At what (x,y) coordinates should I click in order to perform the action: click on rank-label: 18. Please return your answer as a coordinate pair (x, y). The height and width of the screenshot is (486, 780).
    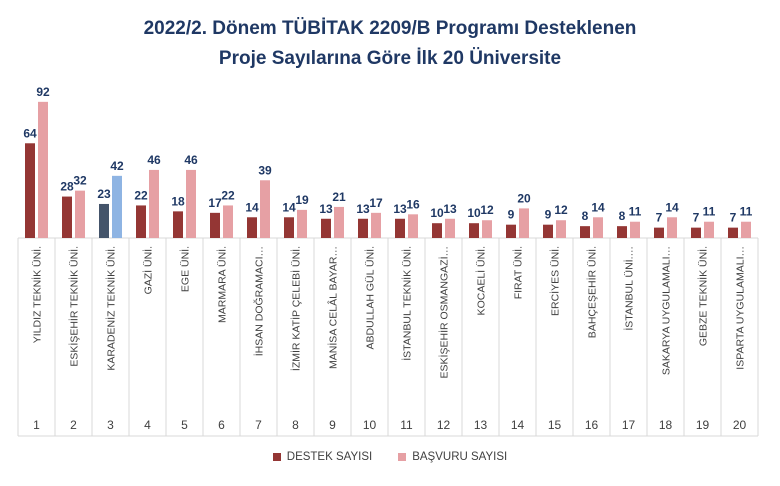
    Looking at the image, I should click on (666, 425).